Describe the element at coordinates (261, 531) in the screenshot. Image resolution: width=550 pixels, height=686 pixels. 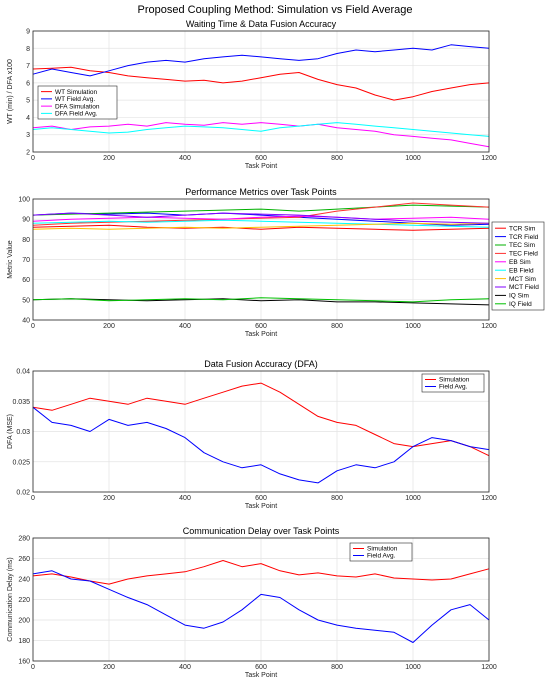
I see `chart-title: Communication Delay over Task Points` at that location.